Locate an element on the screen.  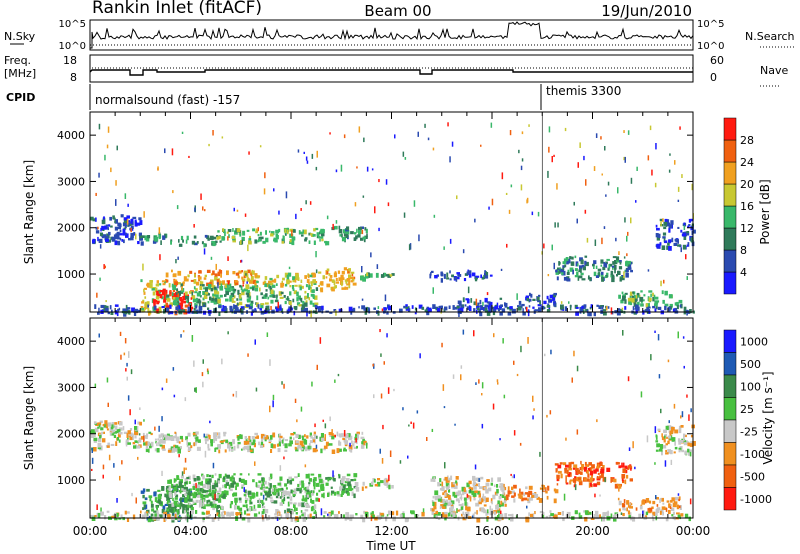
velocity-cell-2067 is located at coordinates (501, 512).